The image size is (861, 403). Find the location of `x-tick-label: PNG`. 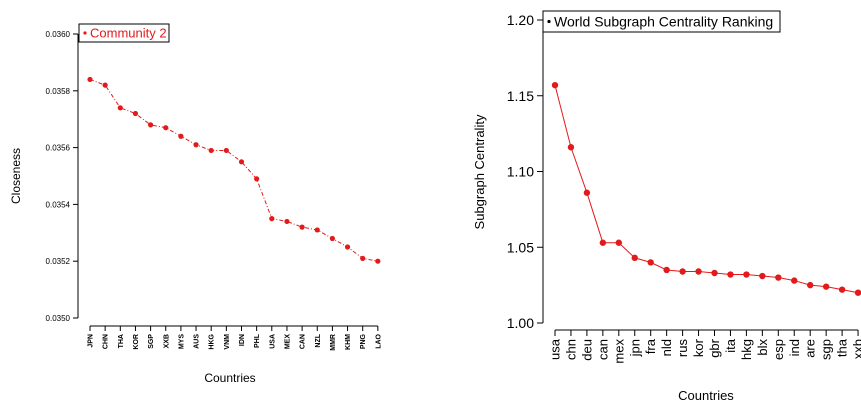

x-tick-label: PNG is located at coordinates (363, 341).